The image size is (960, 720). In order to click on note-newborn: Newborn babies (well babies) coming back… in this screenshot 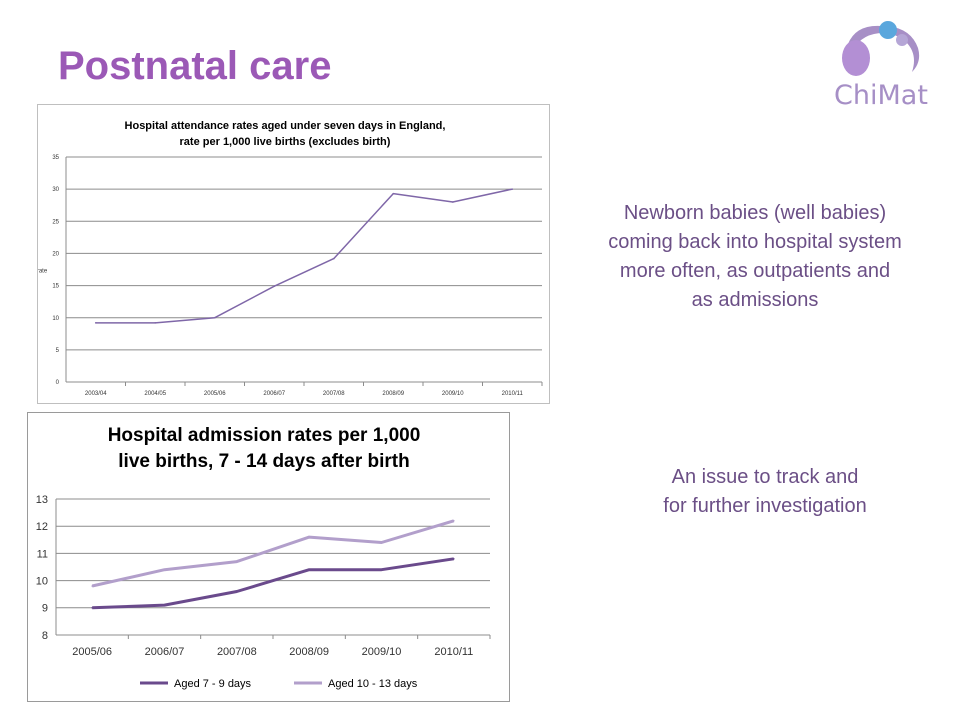, I will do `click(755, 257)`.